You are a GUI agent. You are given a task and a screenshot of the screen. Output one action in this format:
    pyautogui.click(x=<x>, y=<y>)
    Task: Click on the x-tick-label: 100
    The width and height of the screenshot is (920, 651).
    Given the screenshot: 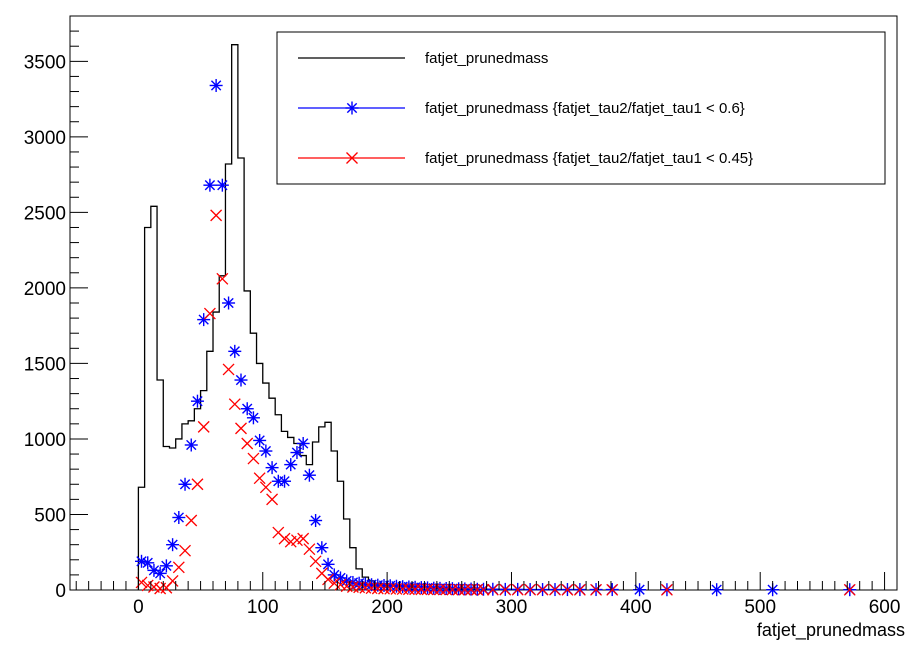 What is the action you would take?
    pyautogui.click(x=263, y=607)
    